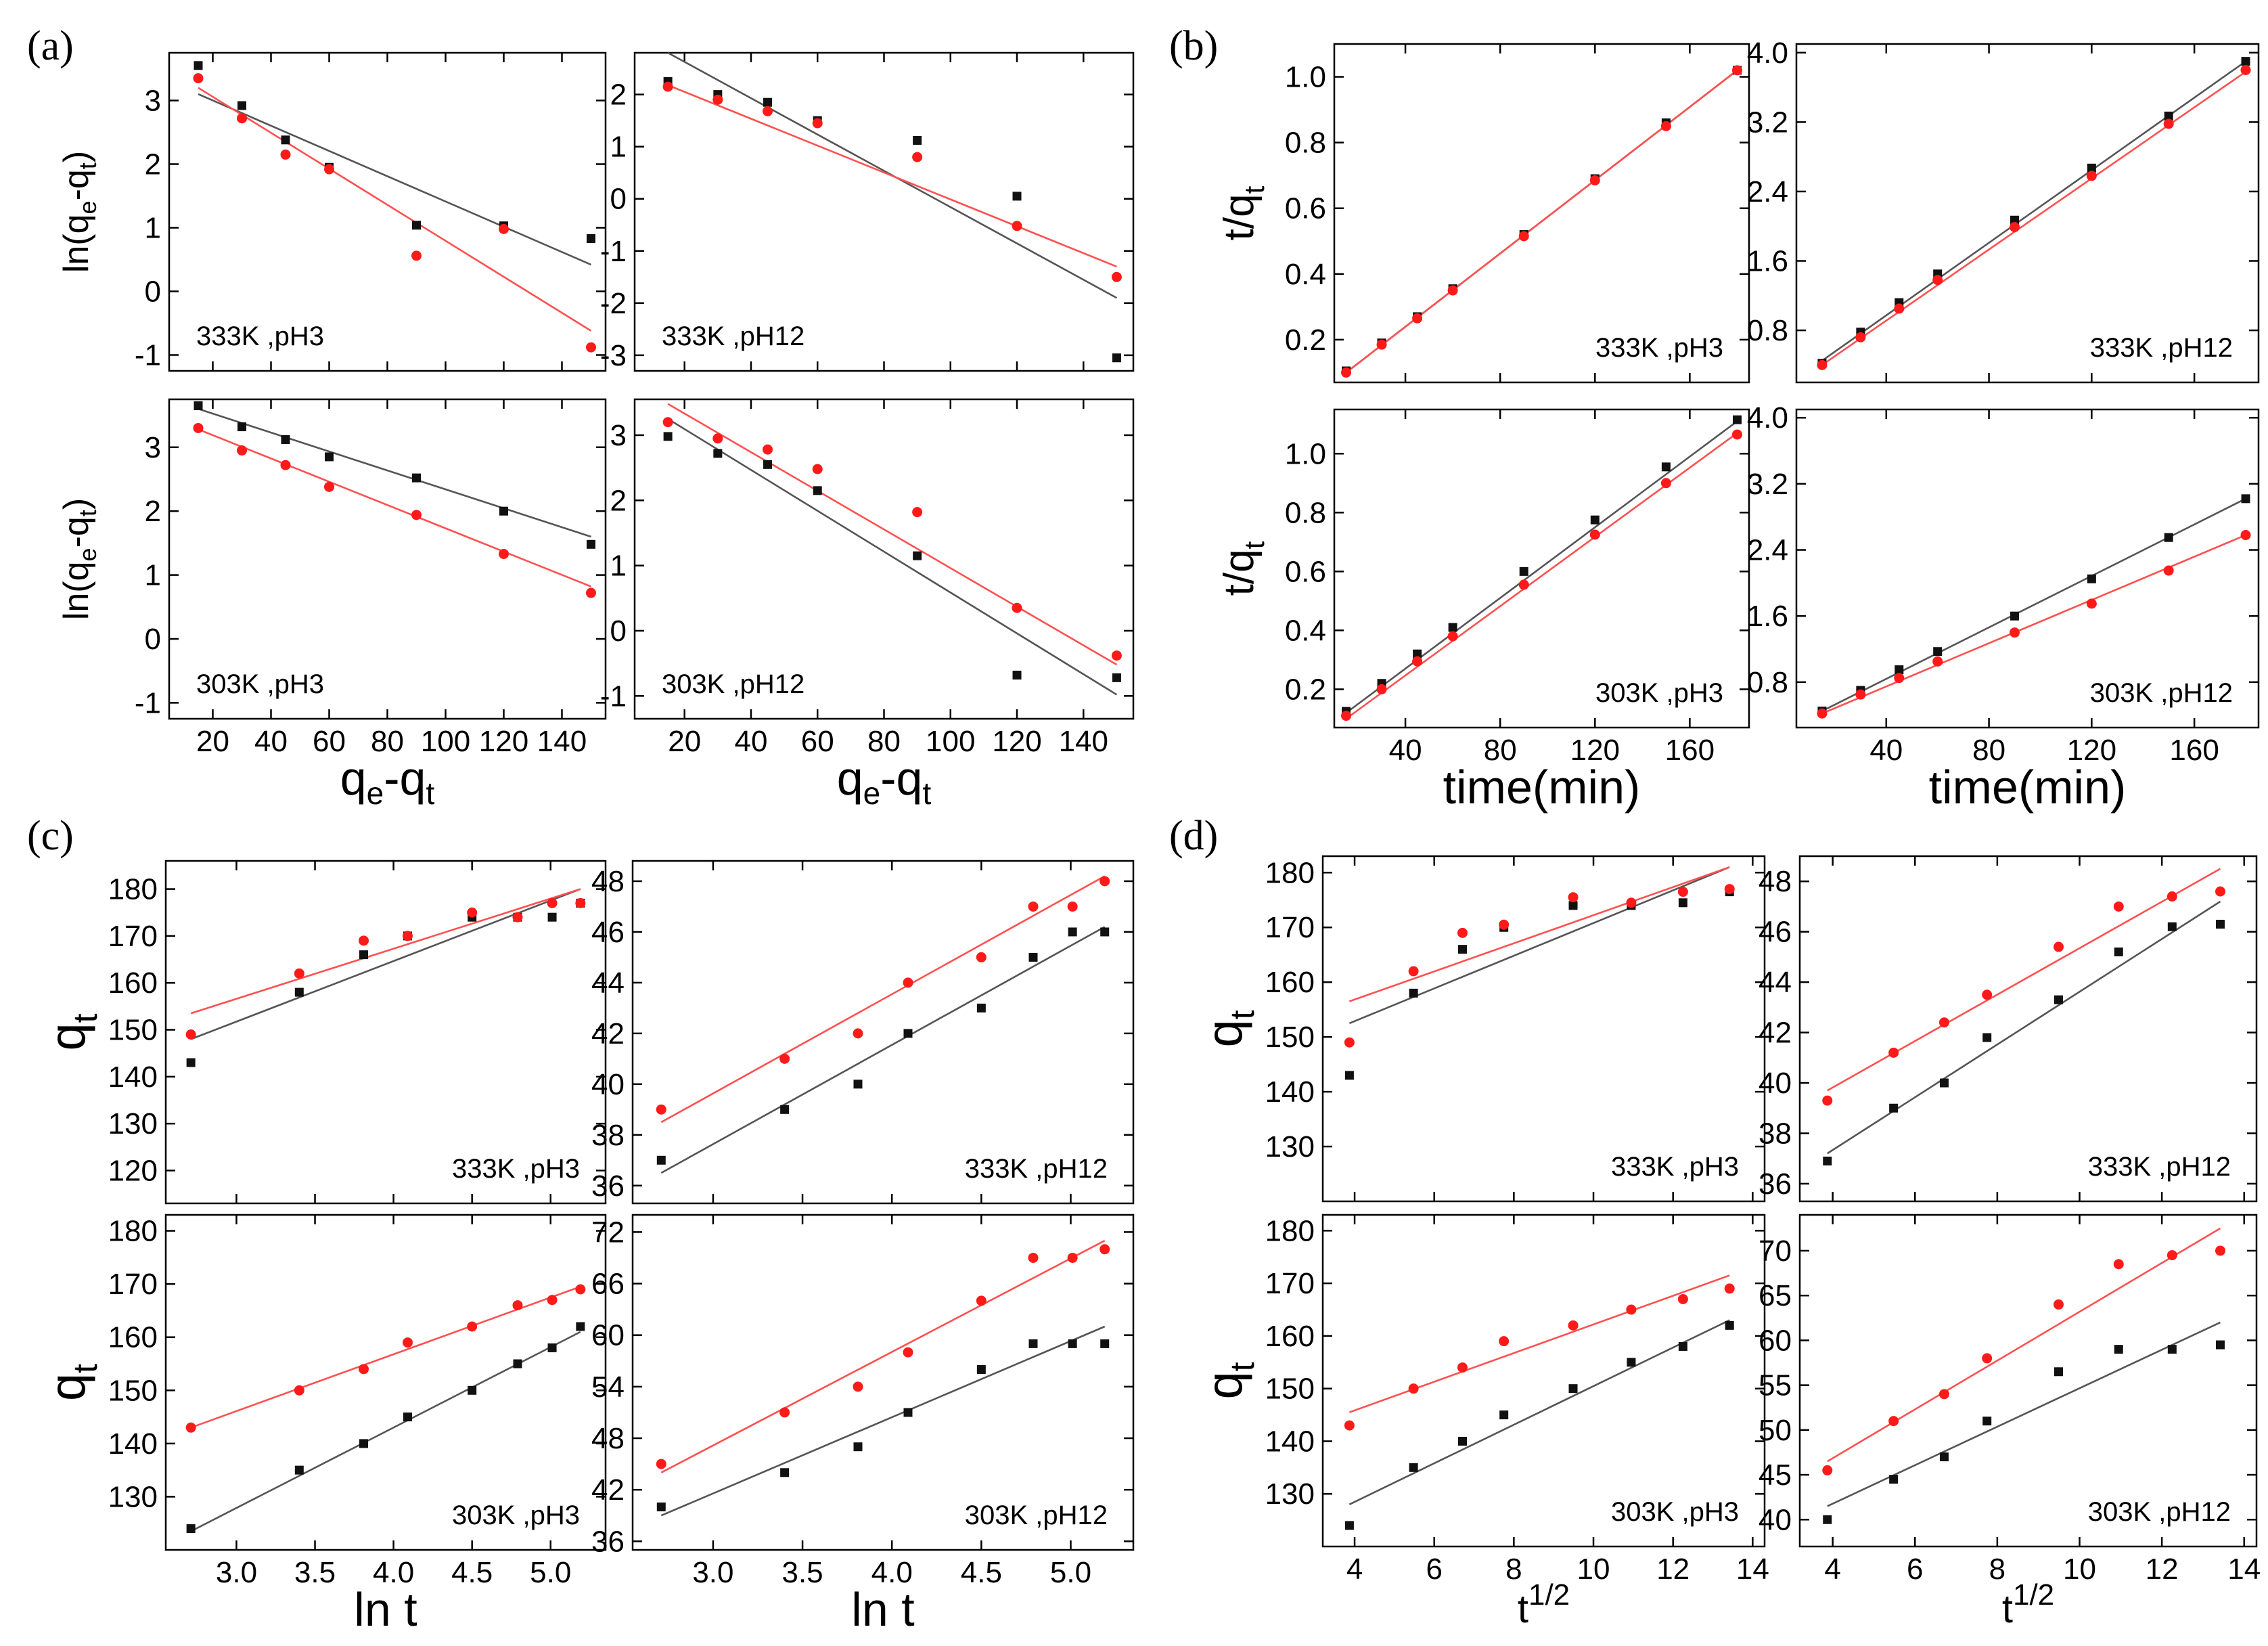 This screenshot has width=2268, height=1646. What do you see at coordinates (1290, 927) in the screenshot?
I see `y-tick-label: 170` at bounding box center [1290, 927].